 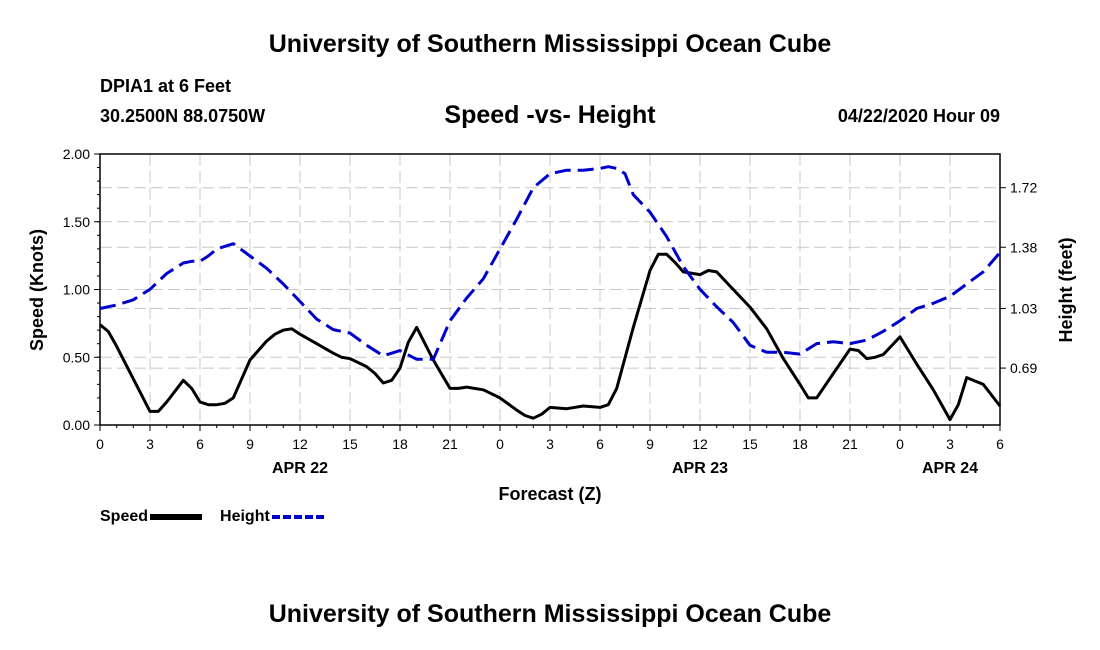 What do you see at coordinates (245, 516) in the screenshot?
I see `legend-label-height: Height` at bounding box center [245, 516].